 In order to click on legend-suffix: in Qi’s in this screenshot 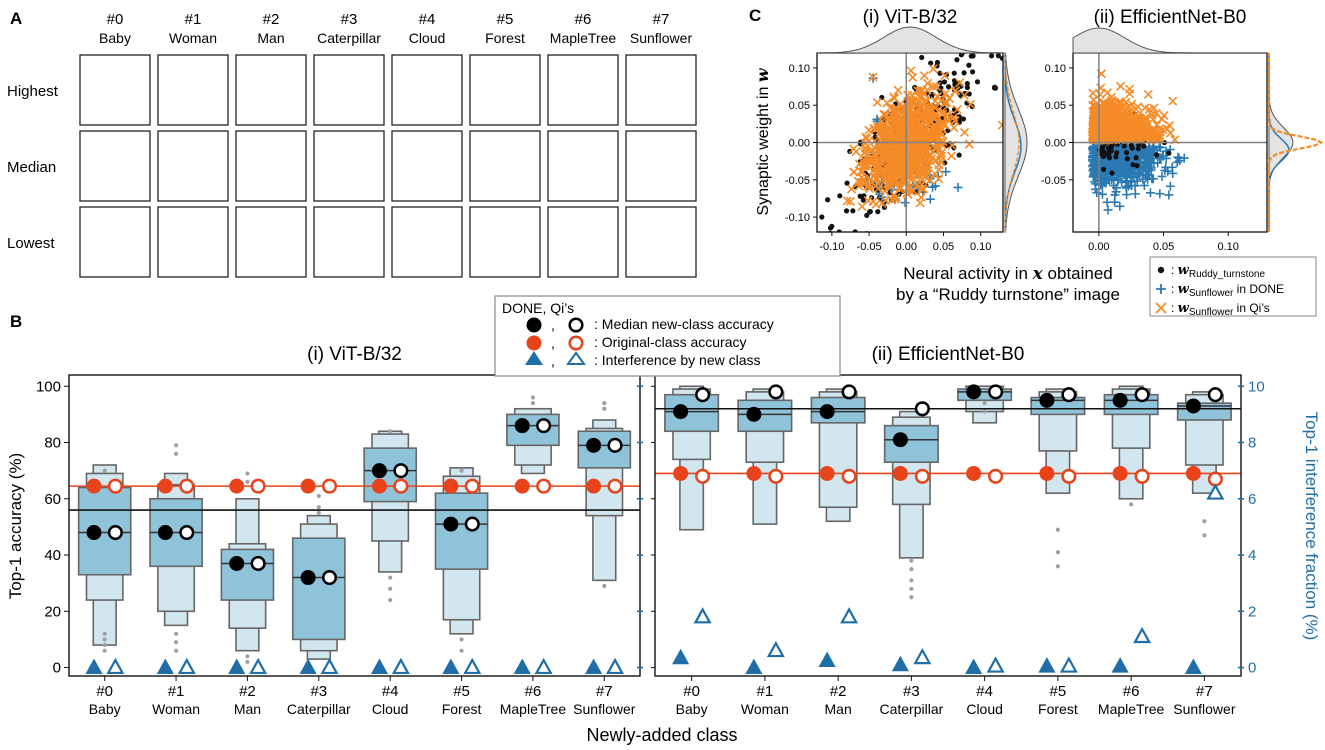, I will do `click(1251, 308)`.